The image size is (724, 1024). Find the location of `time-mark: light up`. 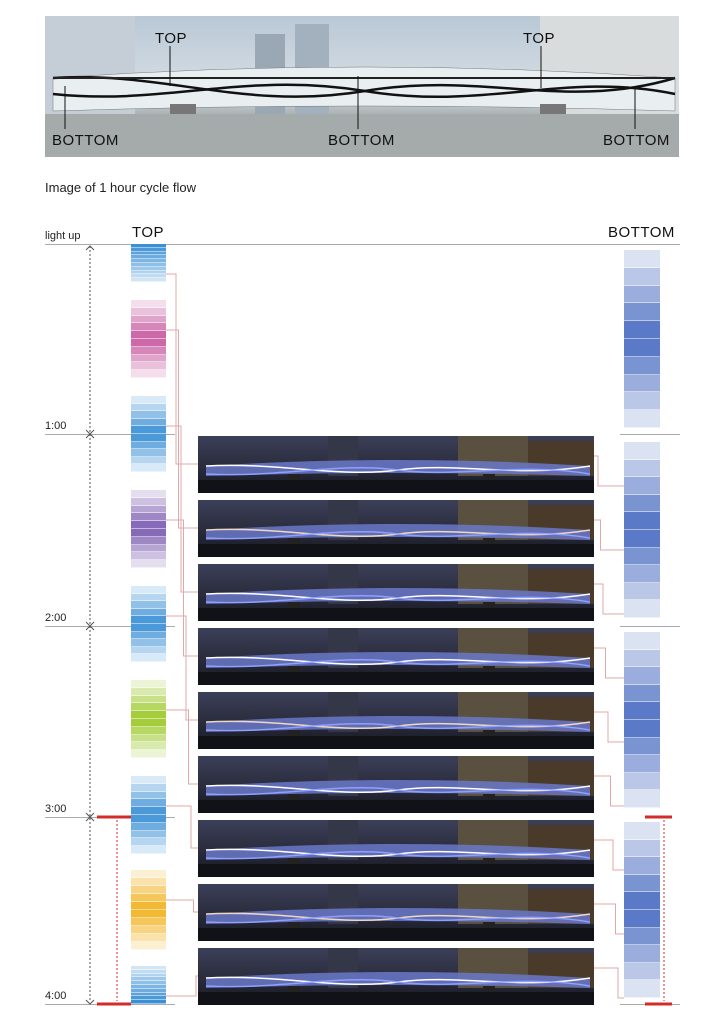

time-mark: light up is located at coordinates (63, 236).